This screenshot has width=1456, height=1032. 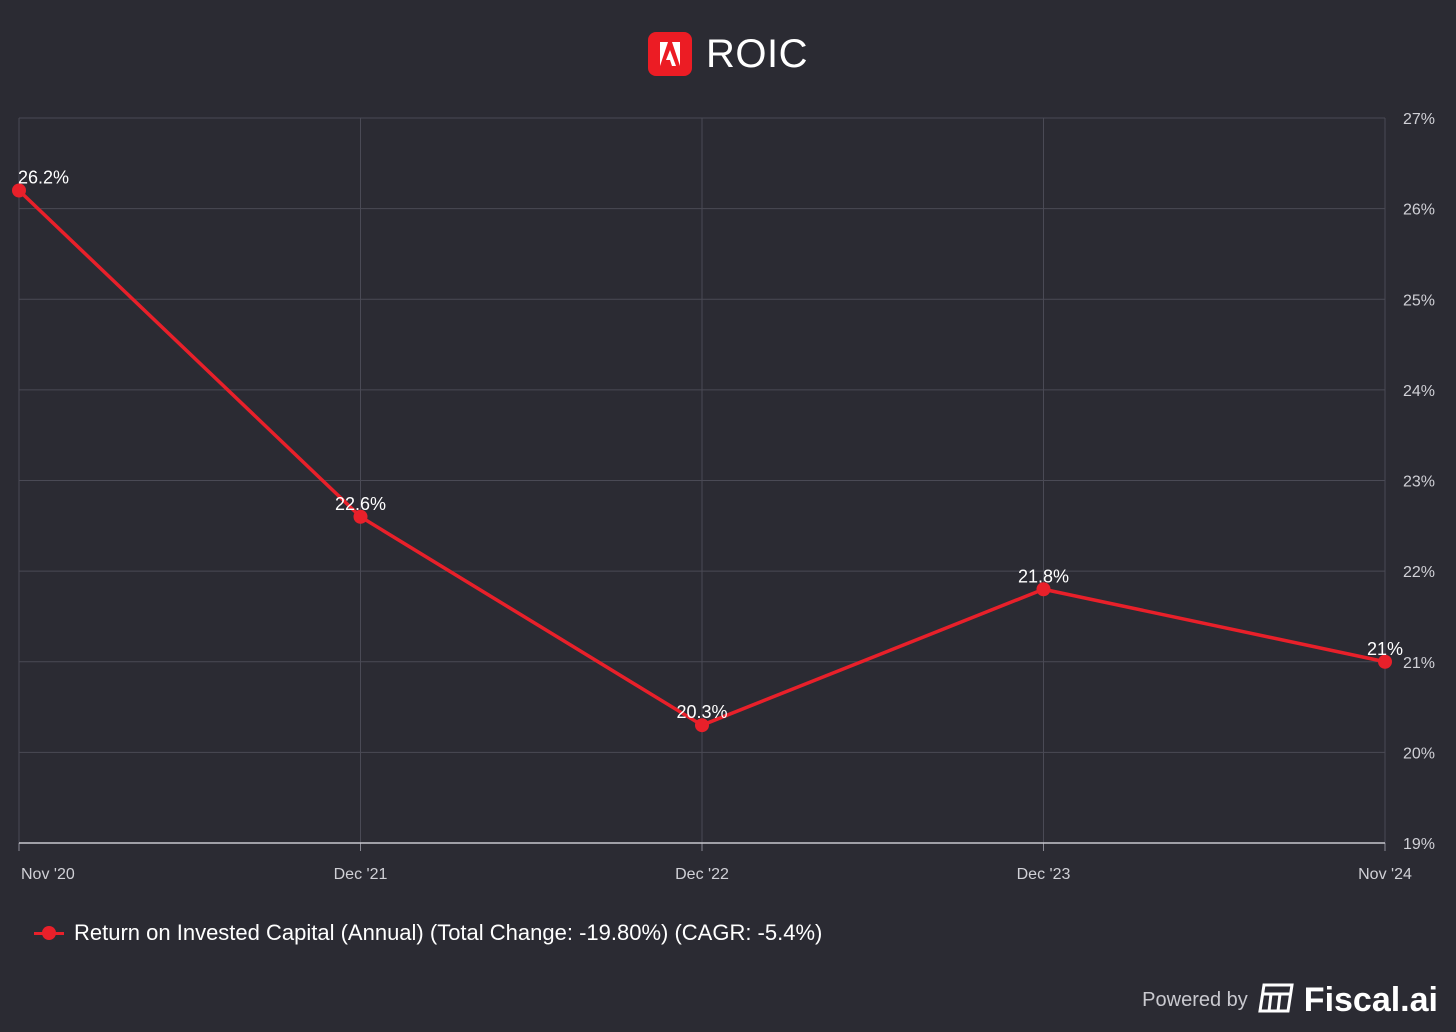 I want to click on powered-by-text: Powered by, so click(x=1195, y=1000).